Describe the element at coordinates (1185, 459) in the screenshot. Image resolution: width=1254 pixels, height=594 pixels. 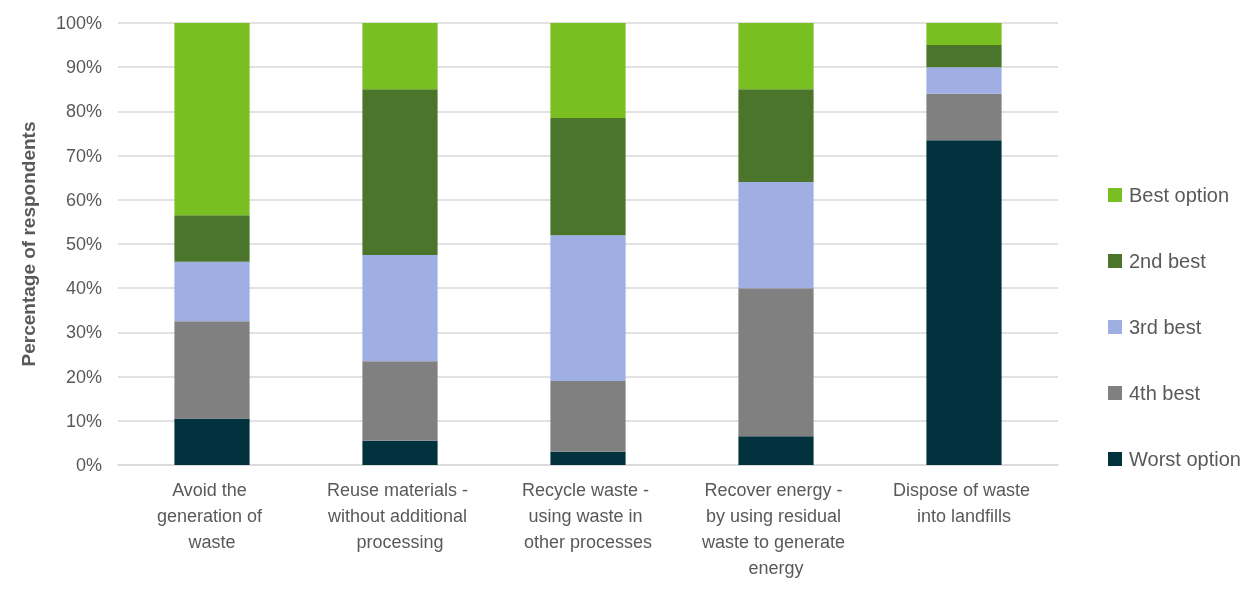
I see `legend-label: Worst option` at that location.